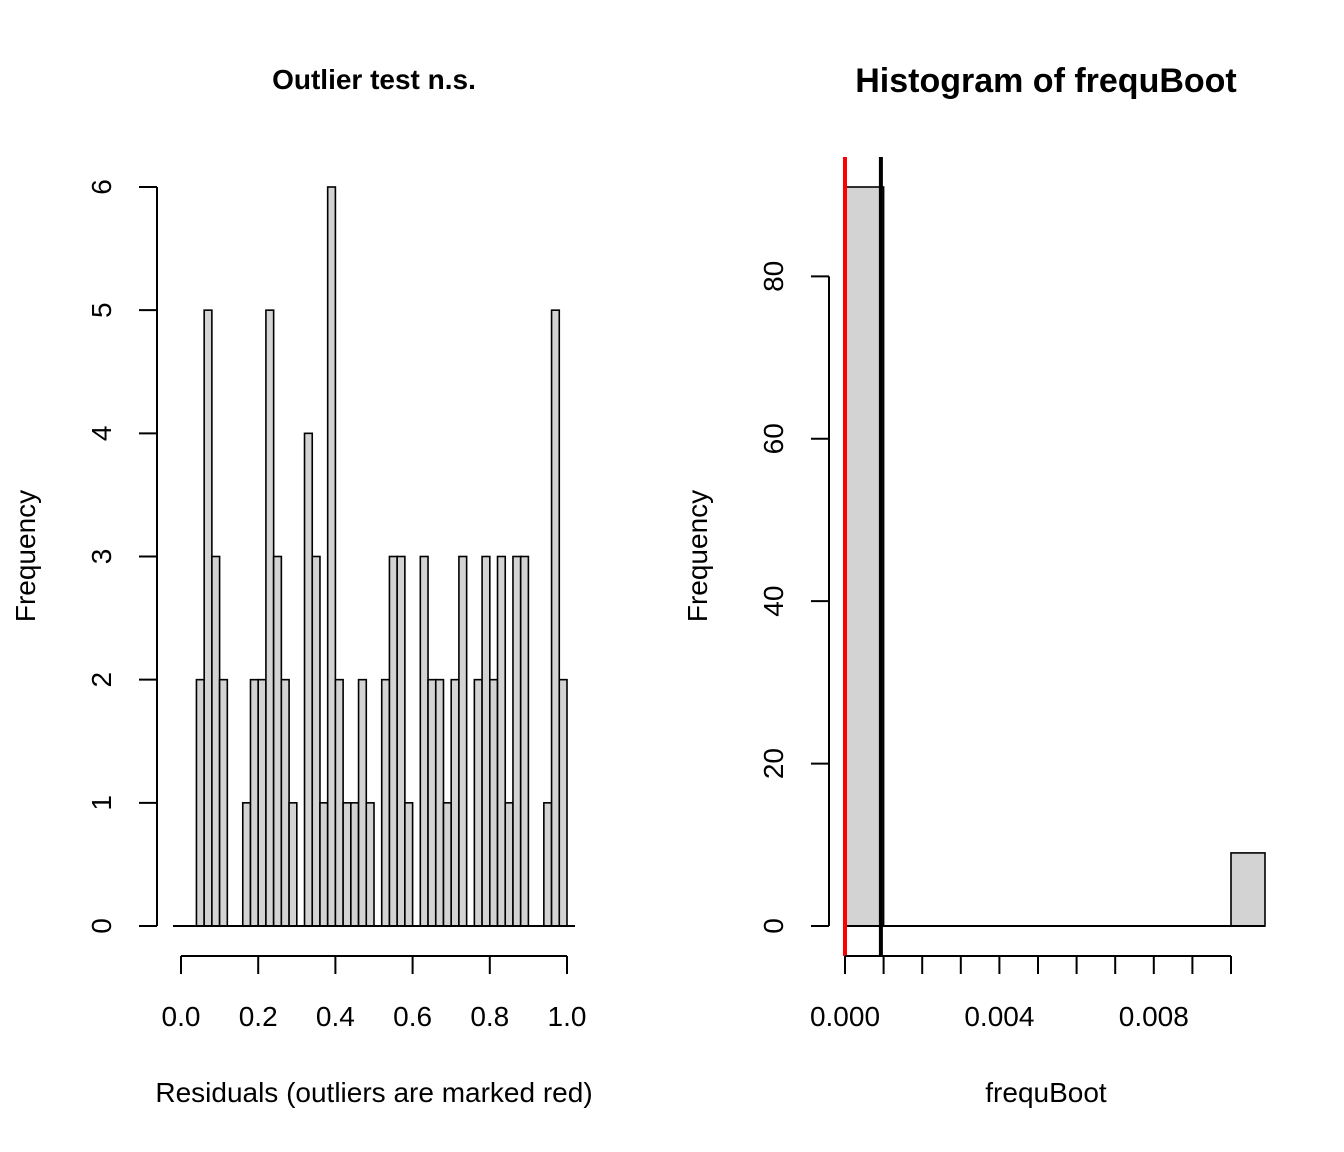  Describe the element at coordinates (374, 993) in the screenshot. I see `x-axis: 0.0 0.2 0.4 0.6 0.8 1.0` at that location.